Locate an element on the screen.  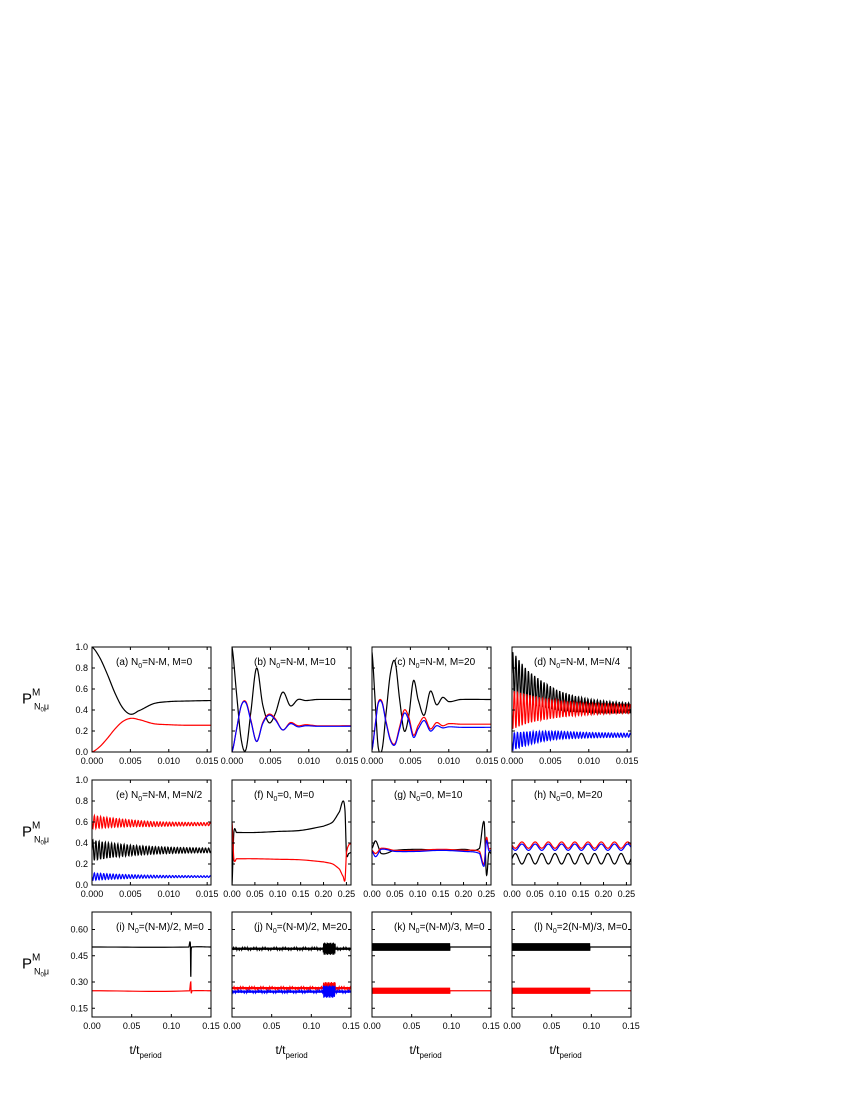
panel-title-rest: =N-M, M=N/4 is located at coordinates (590, 662).